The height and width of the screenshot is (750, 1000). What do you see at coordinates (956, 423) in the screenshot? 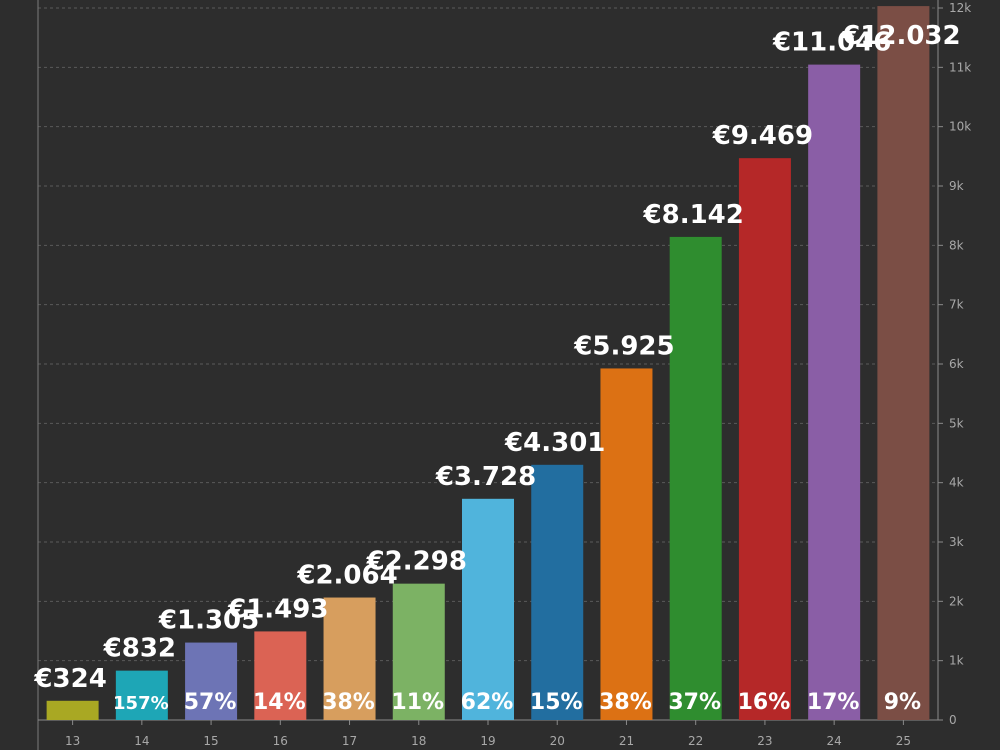
I see `y-tick-label: 5k` at bounding box center [956, 423].